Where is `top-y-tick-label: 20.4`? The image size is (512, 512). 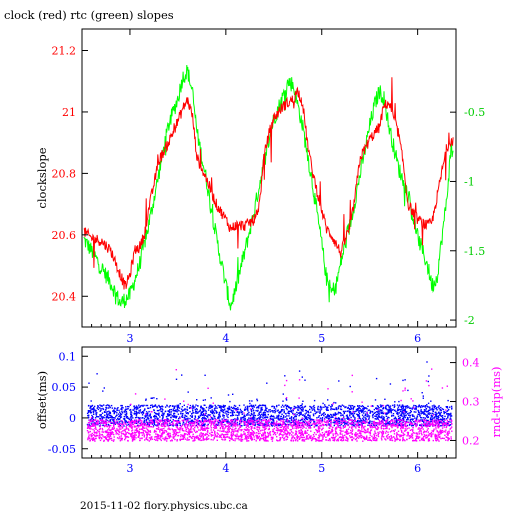 top-y-tick-label: 20.4 is located at coordinates (64, 296).